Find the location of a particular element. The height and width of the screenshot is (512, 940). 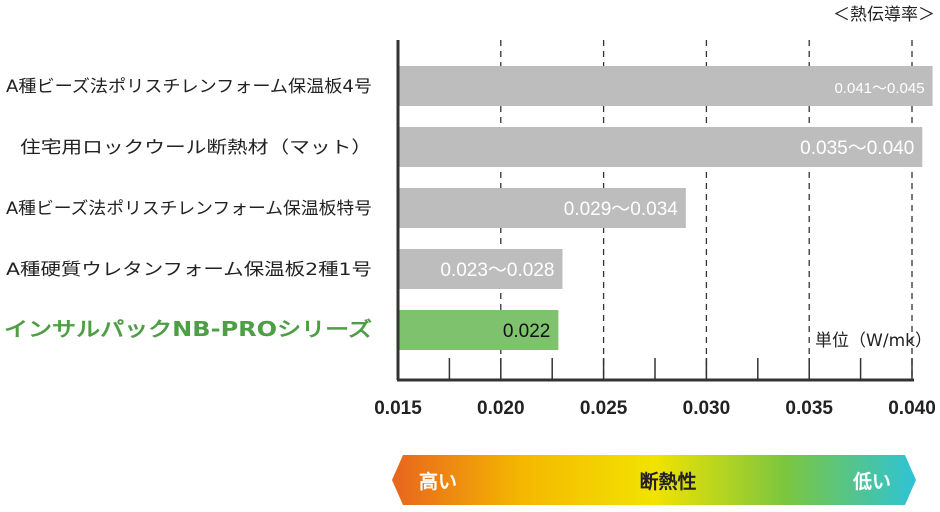

tick-label: 0.030 is located at coordinates (707, 408).